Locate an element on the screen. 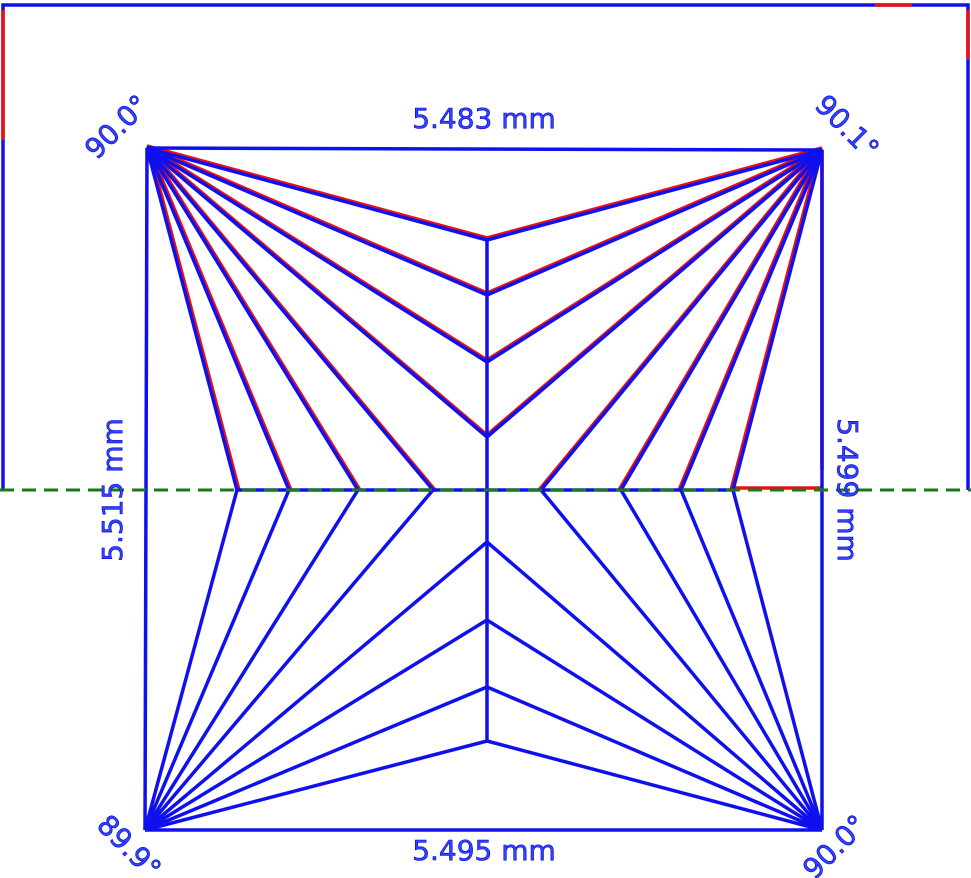 The height and width of the screenshot is (878, 971). angle: 90.0° is located at coordinates (116, 126).